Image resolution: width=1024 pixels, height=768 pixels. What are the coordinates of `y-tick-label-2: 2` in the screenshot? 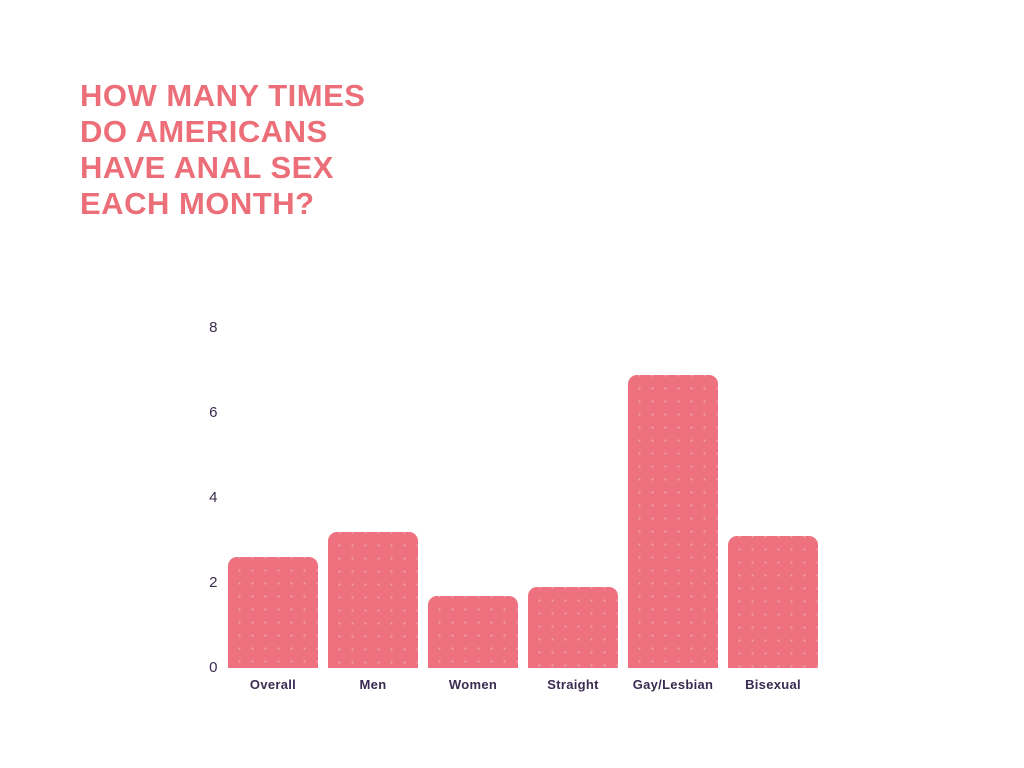 It's located at (213, 582).